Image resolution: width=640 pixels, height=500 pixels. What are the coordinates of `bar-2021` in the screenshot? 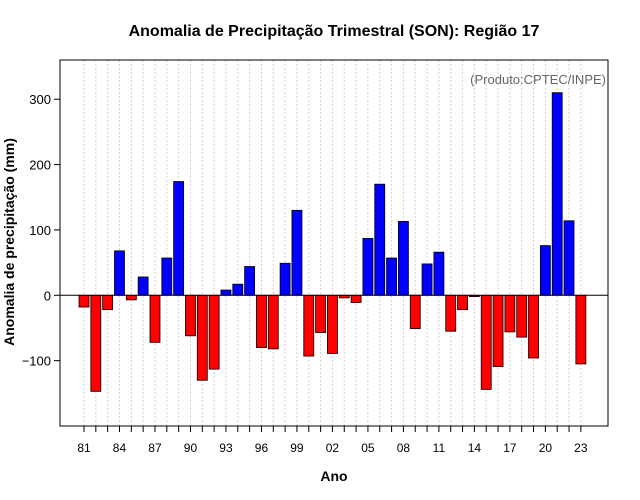 It's located at (557, 194).